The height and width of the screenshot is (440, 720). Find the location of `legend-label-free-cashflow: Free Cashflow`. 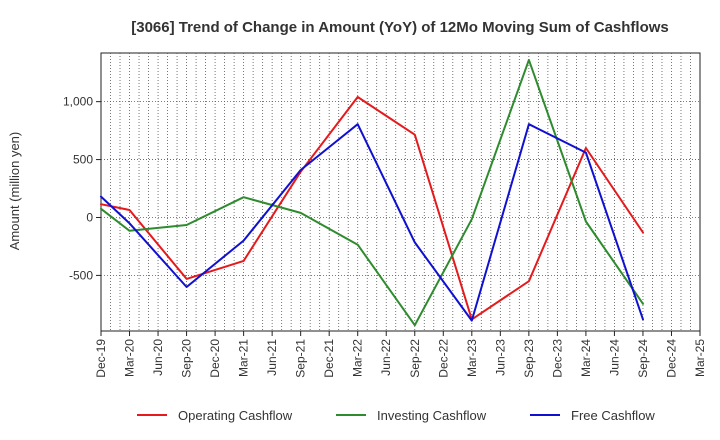

legend-label-free-cashflow: Free Cashflow is located at coordinates (613, 415).